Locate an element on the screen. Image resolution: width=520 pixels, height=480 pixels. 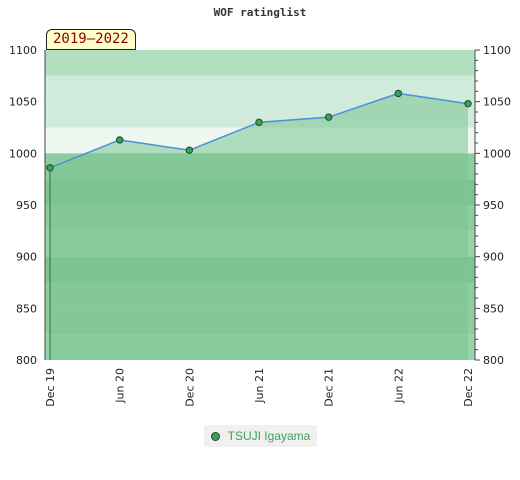
legend-label: TSUJI Igayama is located at coordinates (269, 436).